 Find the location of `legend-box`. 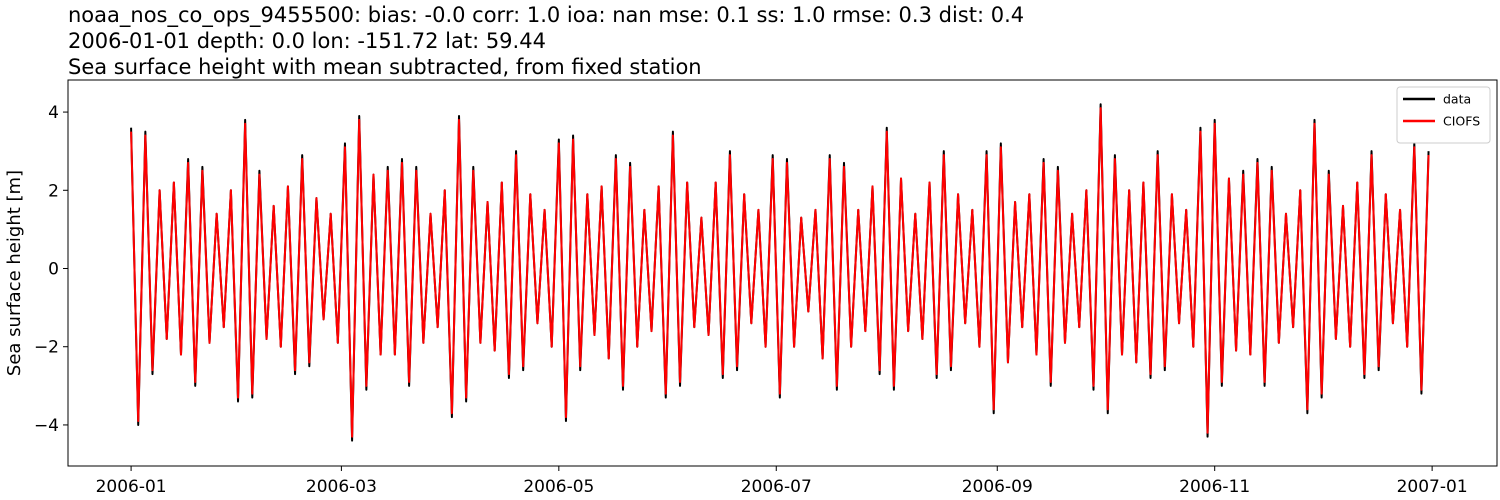

legend-box is located at coordinates (1443, 115).